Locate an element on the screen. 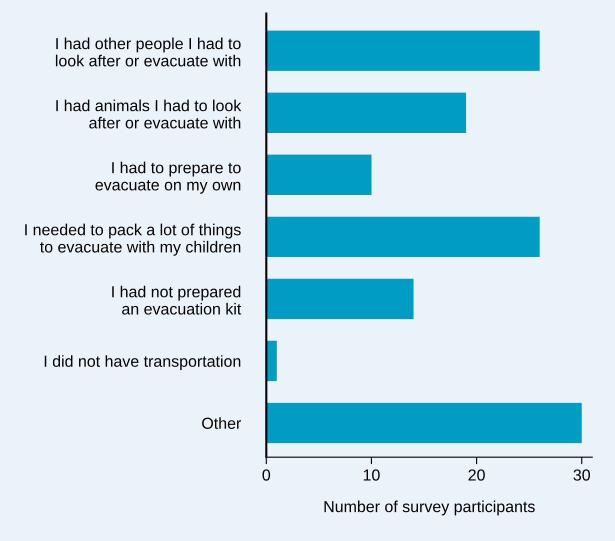 Image resolution: width=615 pixels, height=541 pixels. x-axis-title: Number of survey participants is located at coordinates (429, 508).